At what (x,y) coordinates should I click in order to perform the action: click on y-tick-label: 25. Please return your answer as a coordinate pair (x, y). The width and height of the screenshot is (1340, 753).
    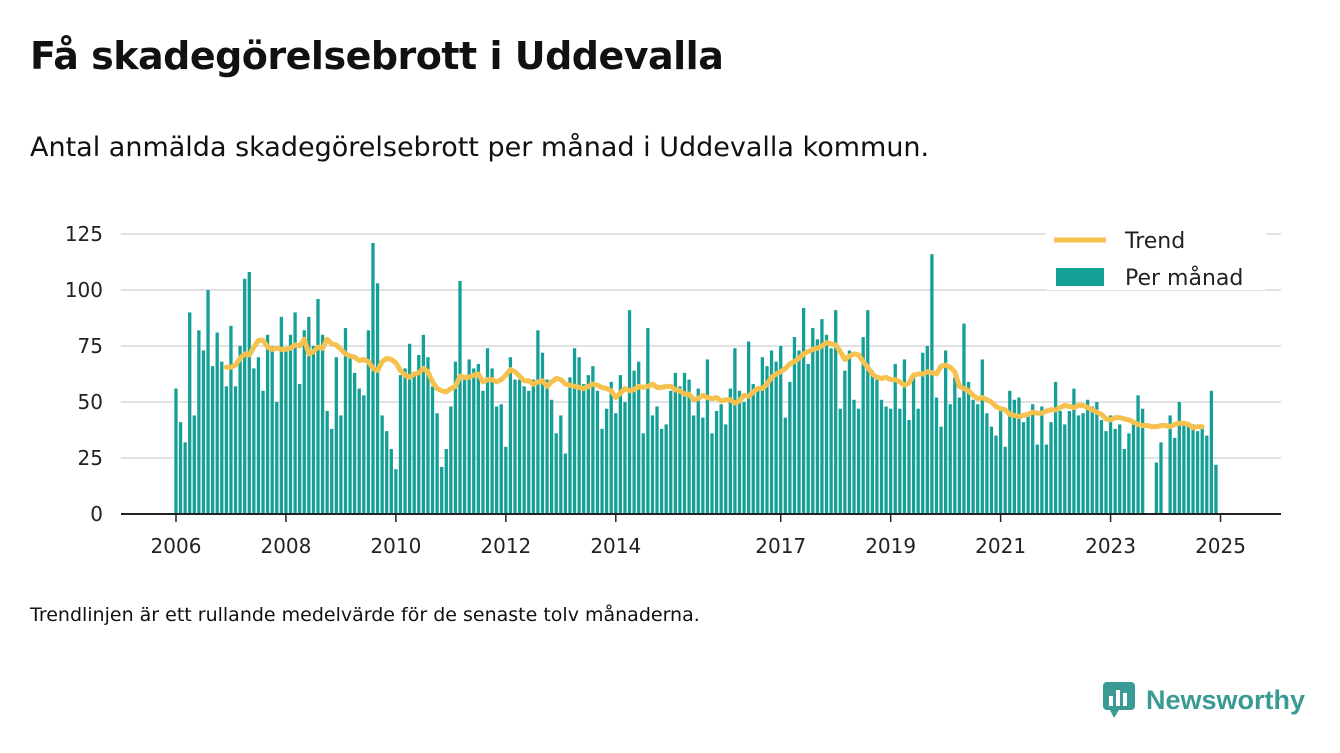
    Looking at the image, I should click on (90, 458).